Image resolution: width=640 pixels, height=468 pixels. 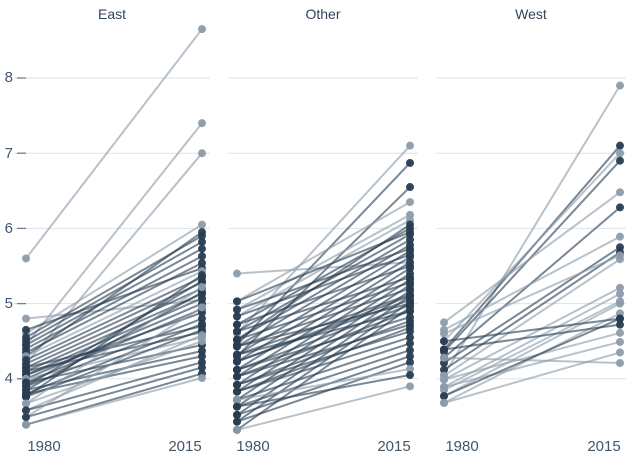 I want to click on x-tick-east-1980: 1980, so click(x=44, y=446).